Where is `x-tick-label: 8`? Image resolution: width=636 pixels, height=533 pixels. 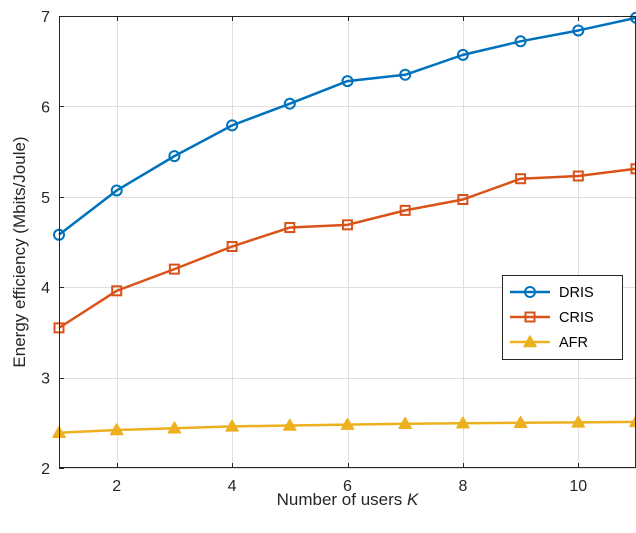
x-tick-label: 8 is located at coordinates (462, 486).